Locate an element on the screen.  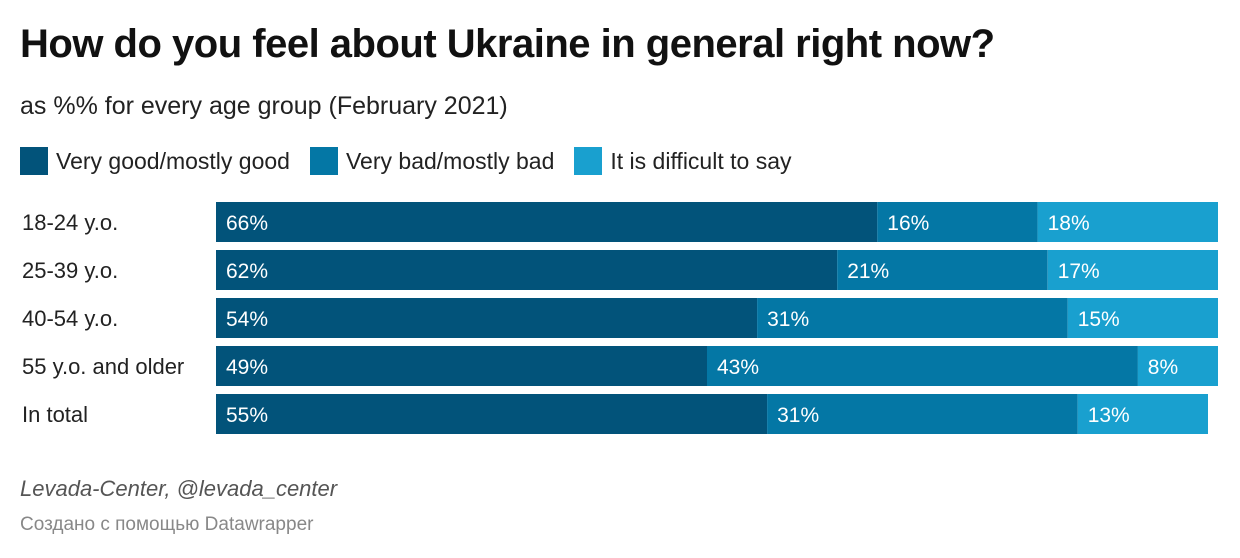
bar-40-54-y-o-it-is-difficult-to-say is located at coordinates (1142, 318).